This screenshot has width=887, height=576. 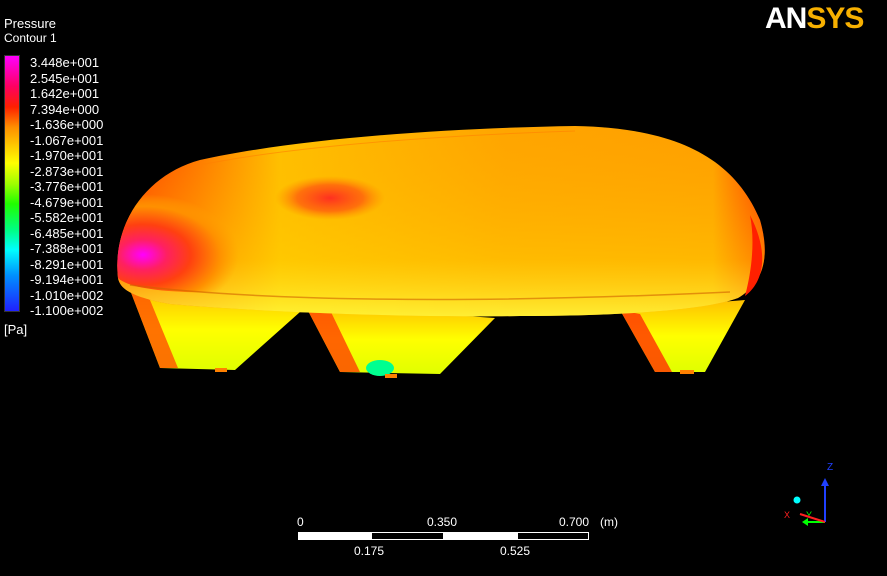 I want to click on contour-subtitle: Contour 1, so click(x=30, y=38).